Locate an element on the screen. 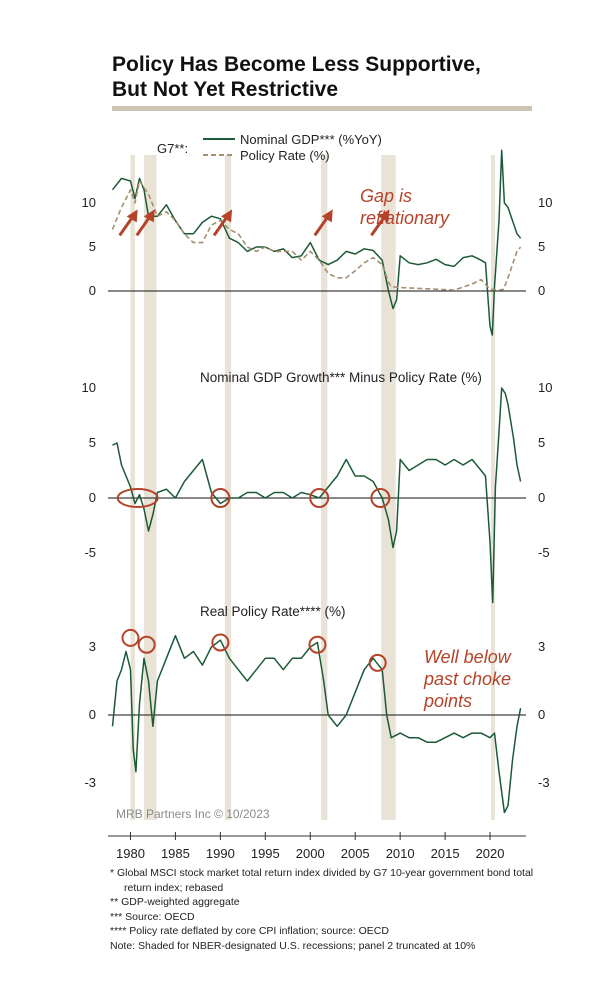 The image size is (600, 1000). y-tick-left-3: 3 is located at coordinates (92, 646).